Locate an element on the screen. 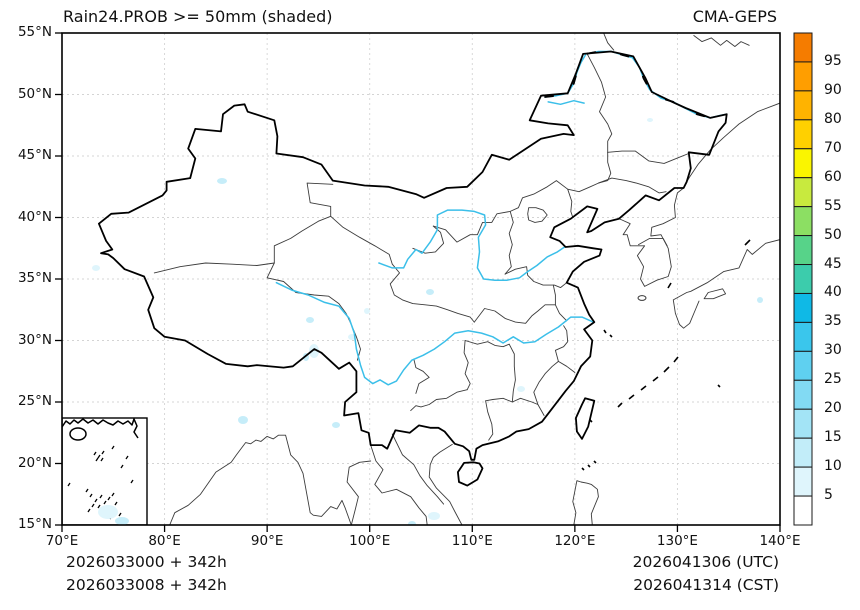  colorbar-tick-label: 15 is located at coordinates (833, 437).